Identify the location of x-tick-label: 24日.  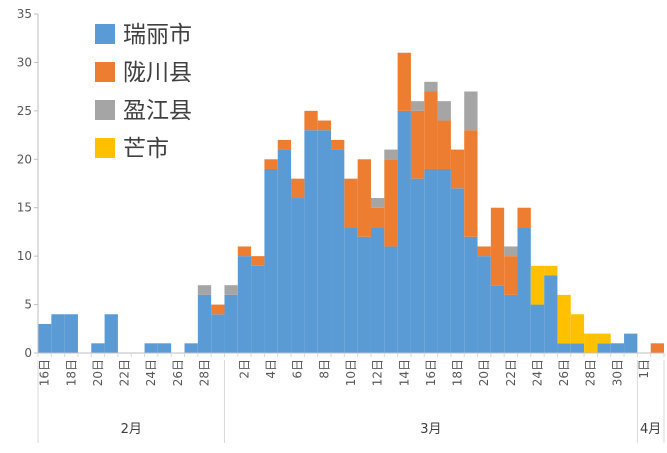
(151, 372).